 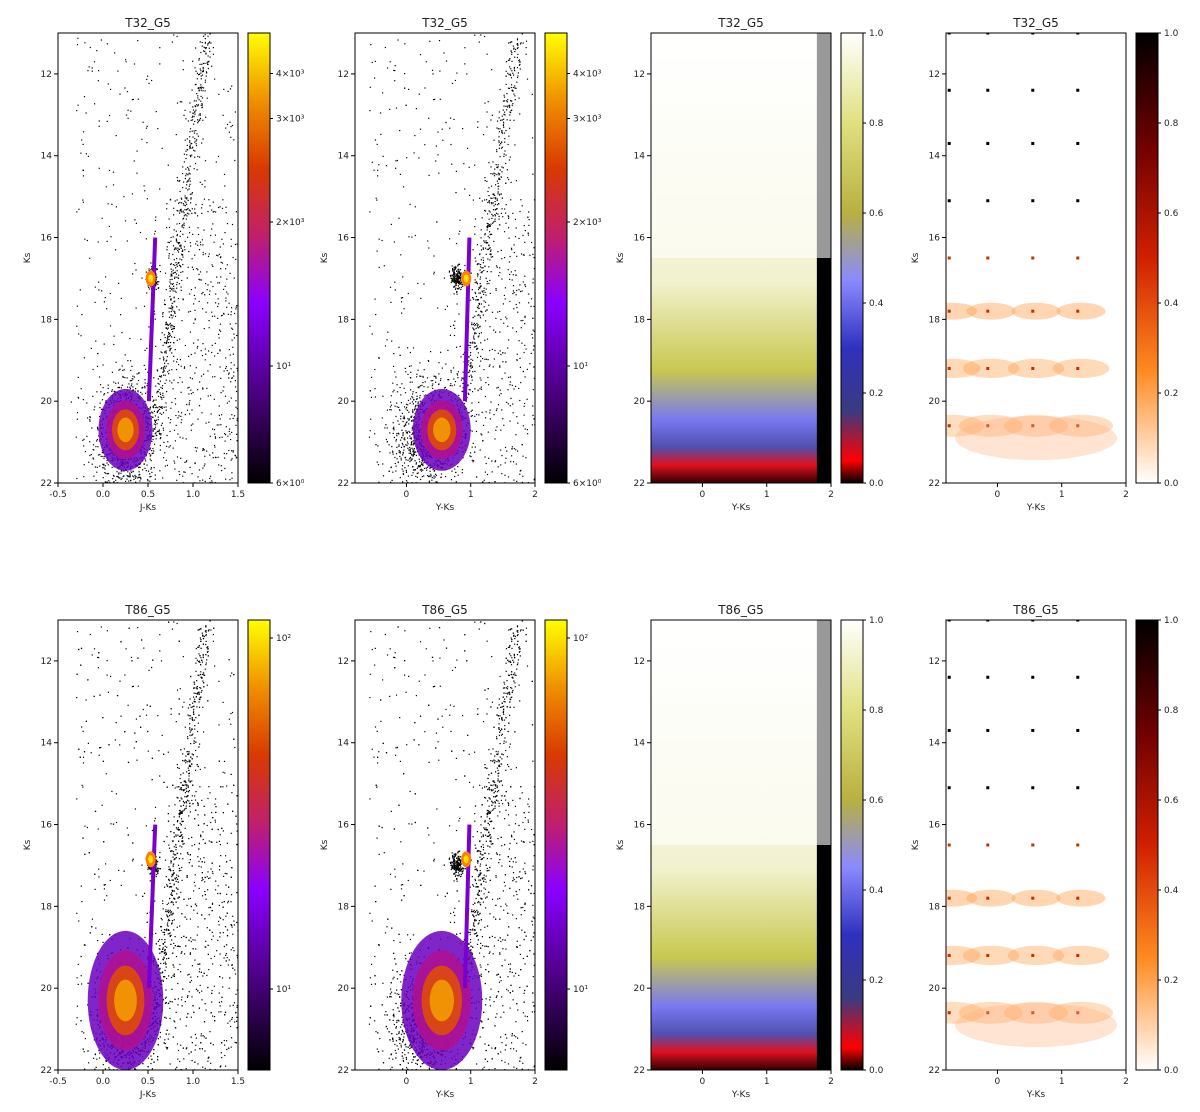 What do you see at coordinates (587, 75) in the screenshot?
I see `colorbar-tick-label: 4×10³` at bounding box center [587, 75].